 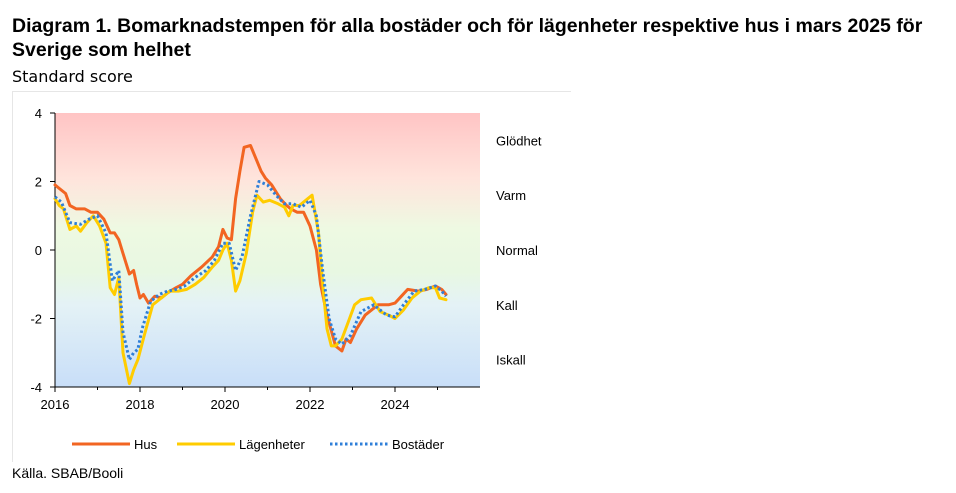 I want to click on zone-label: Varm, so click(x=511, y=195).